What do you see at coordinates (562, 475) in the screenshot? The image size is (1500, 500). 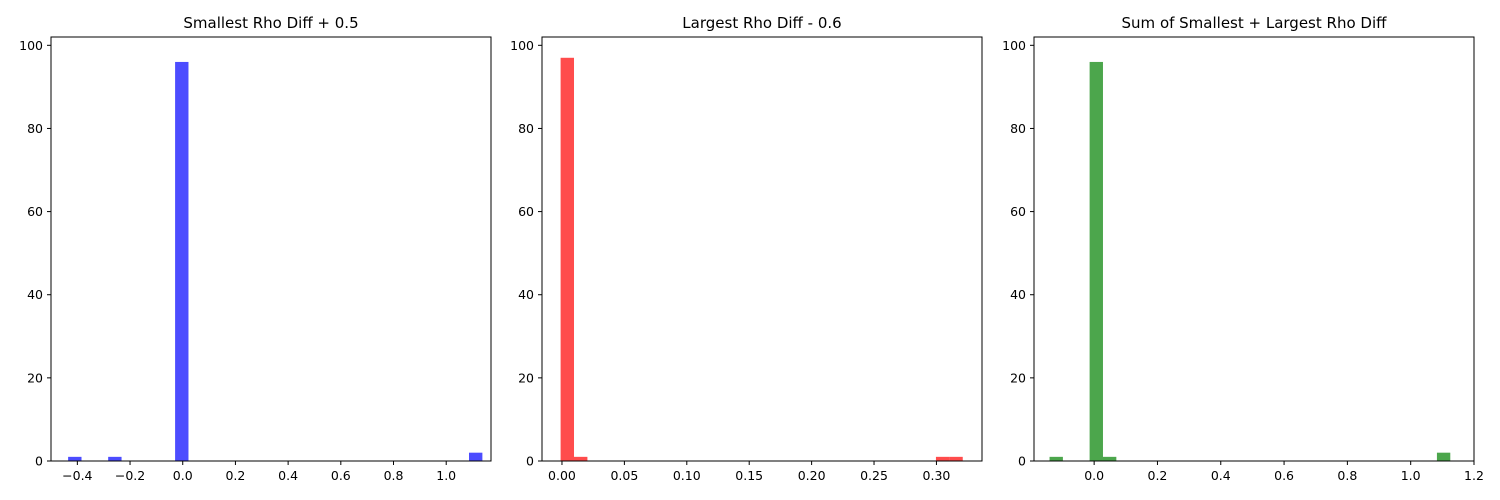 I see `x-tick-label: 0.00` at bounding box center [562, 475].